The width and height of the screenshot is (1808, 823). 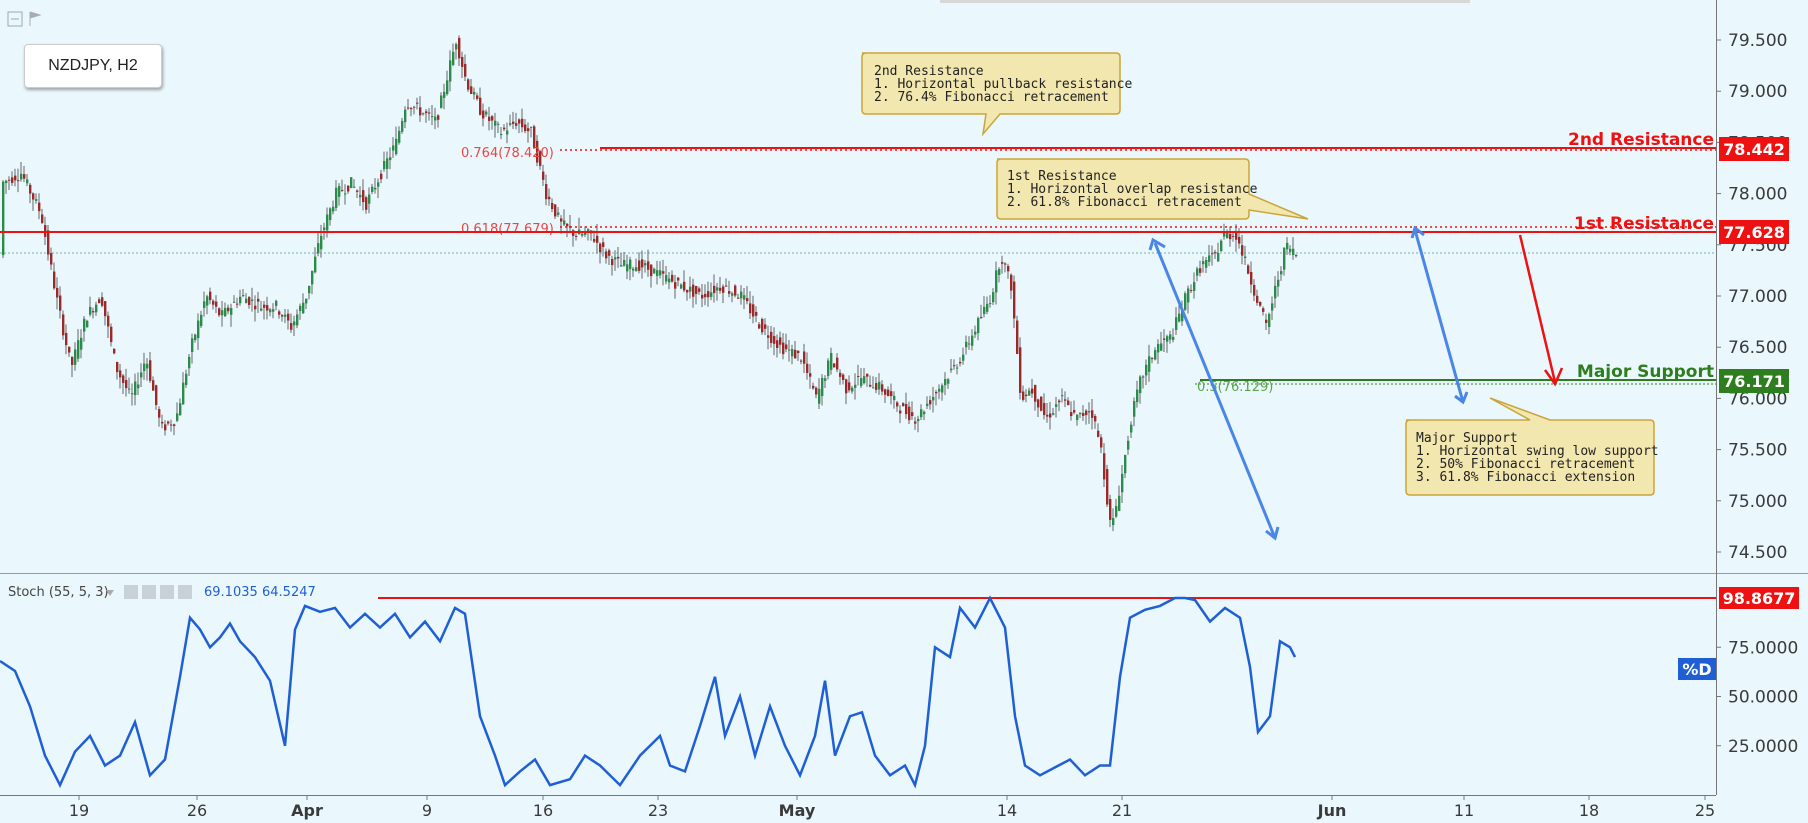 What do you see at coordinates (35, 18) in the screenshot?
I see `flag-icon` at bounding box center [35, 18].